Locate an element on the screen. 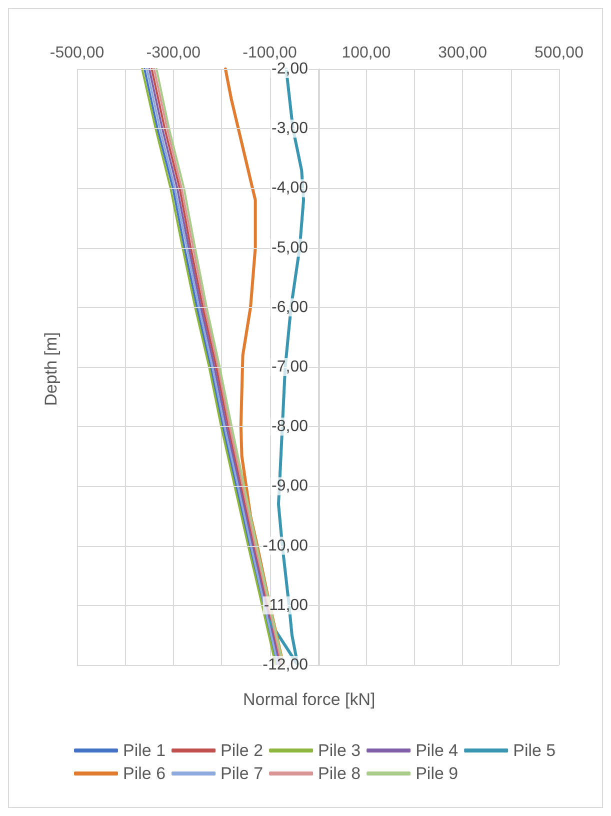 Image resolution: width=611 pixels, height=816 pixels. y-tick-label: -4,00 is located at coordinates (290, 188).